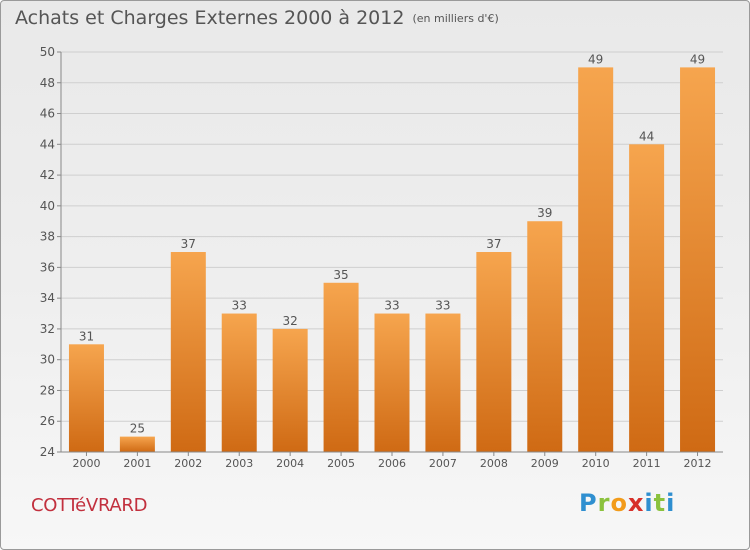 The height and width of the screenshot is (550, 750). What do you see at coordinates (341, 463) in the screenshot?
I see `x-tick-label: 2005` at bounding box center [341, 463].